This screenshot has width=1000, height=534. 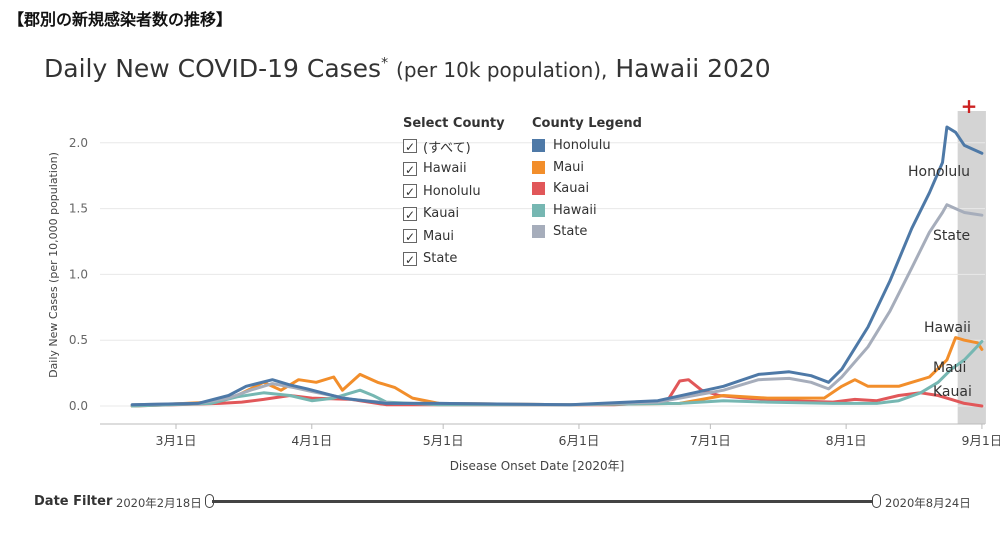 I want to click on date-filter-label: Date Filter, so click(x=73, y=501).